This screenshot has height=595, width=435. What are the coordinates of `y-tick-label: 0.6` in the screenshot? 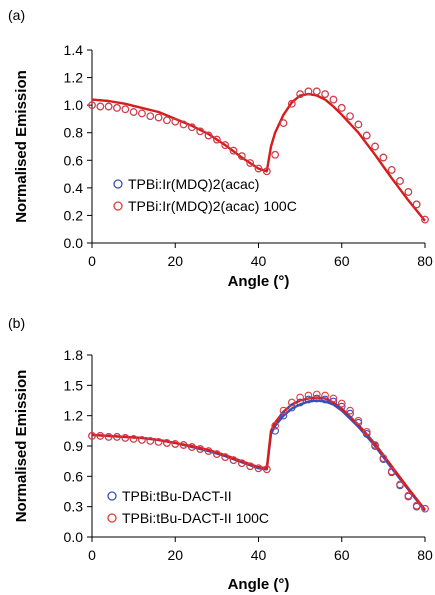 It's located at (74, 160).